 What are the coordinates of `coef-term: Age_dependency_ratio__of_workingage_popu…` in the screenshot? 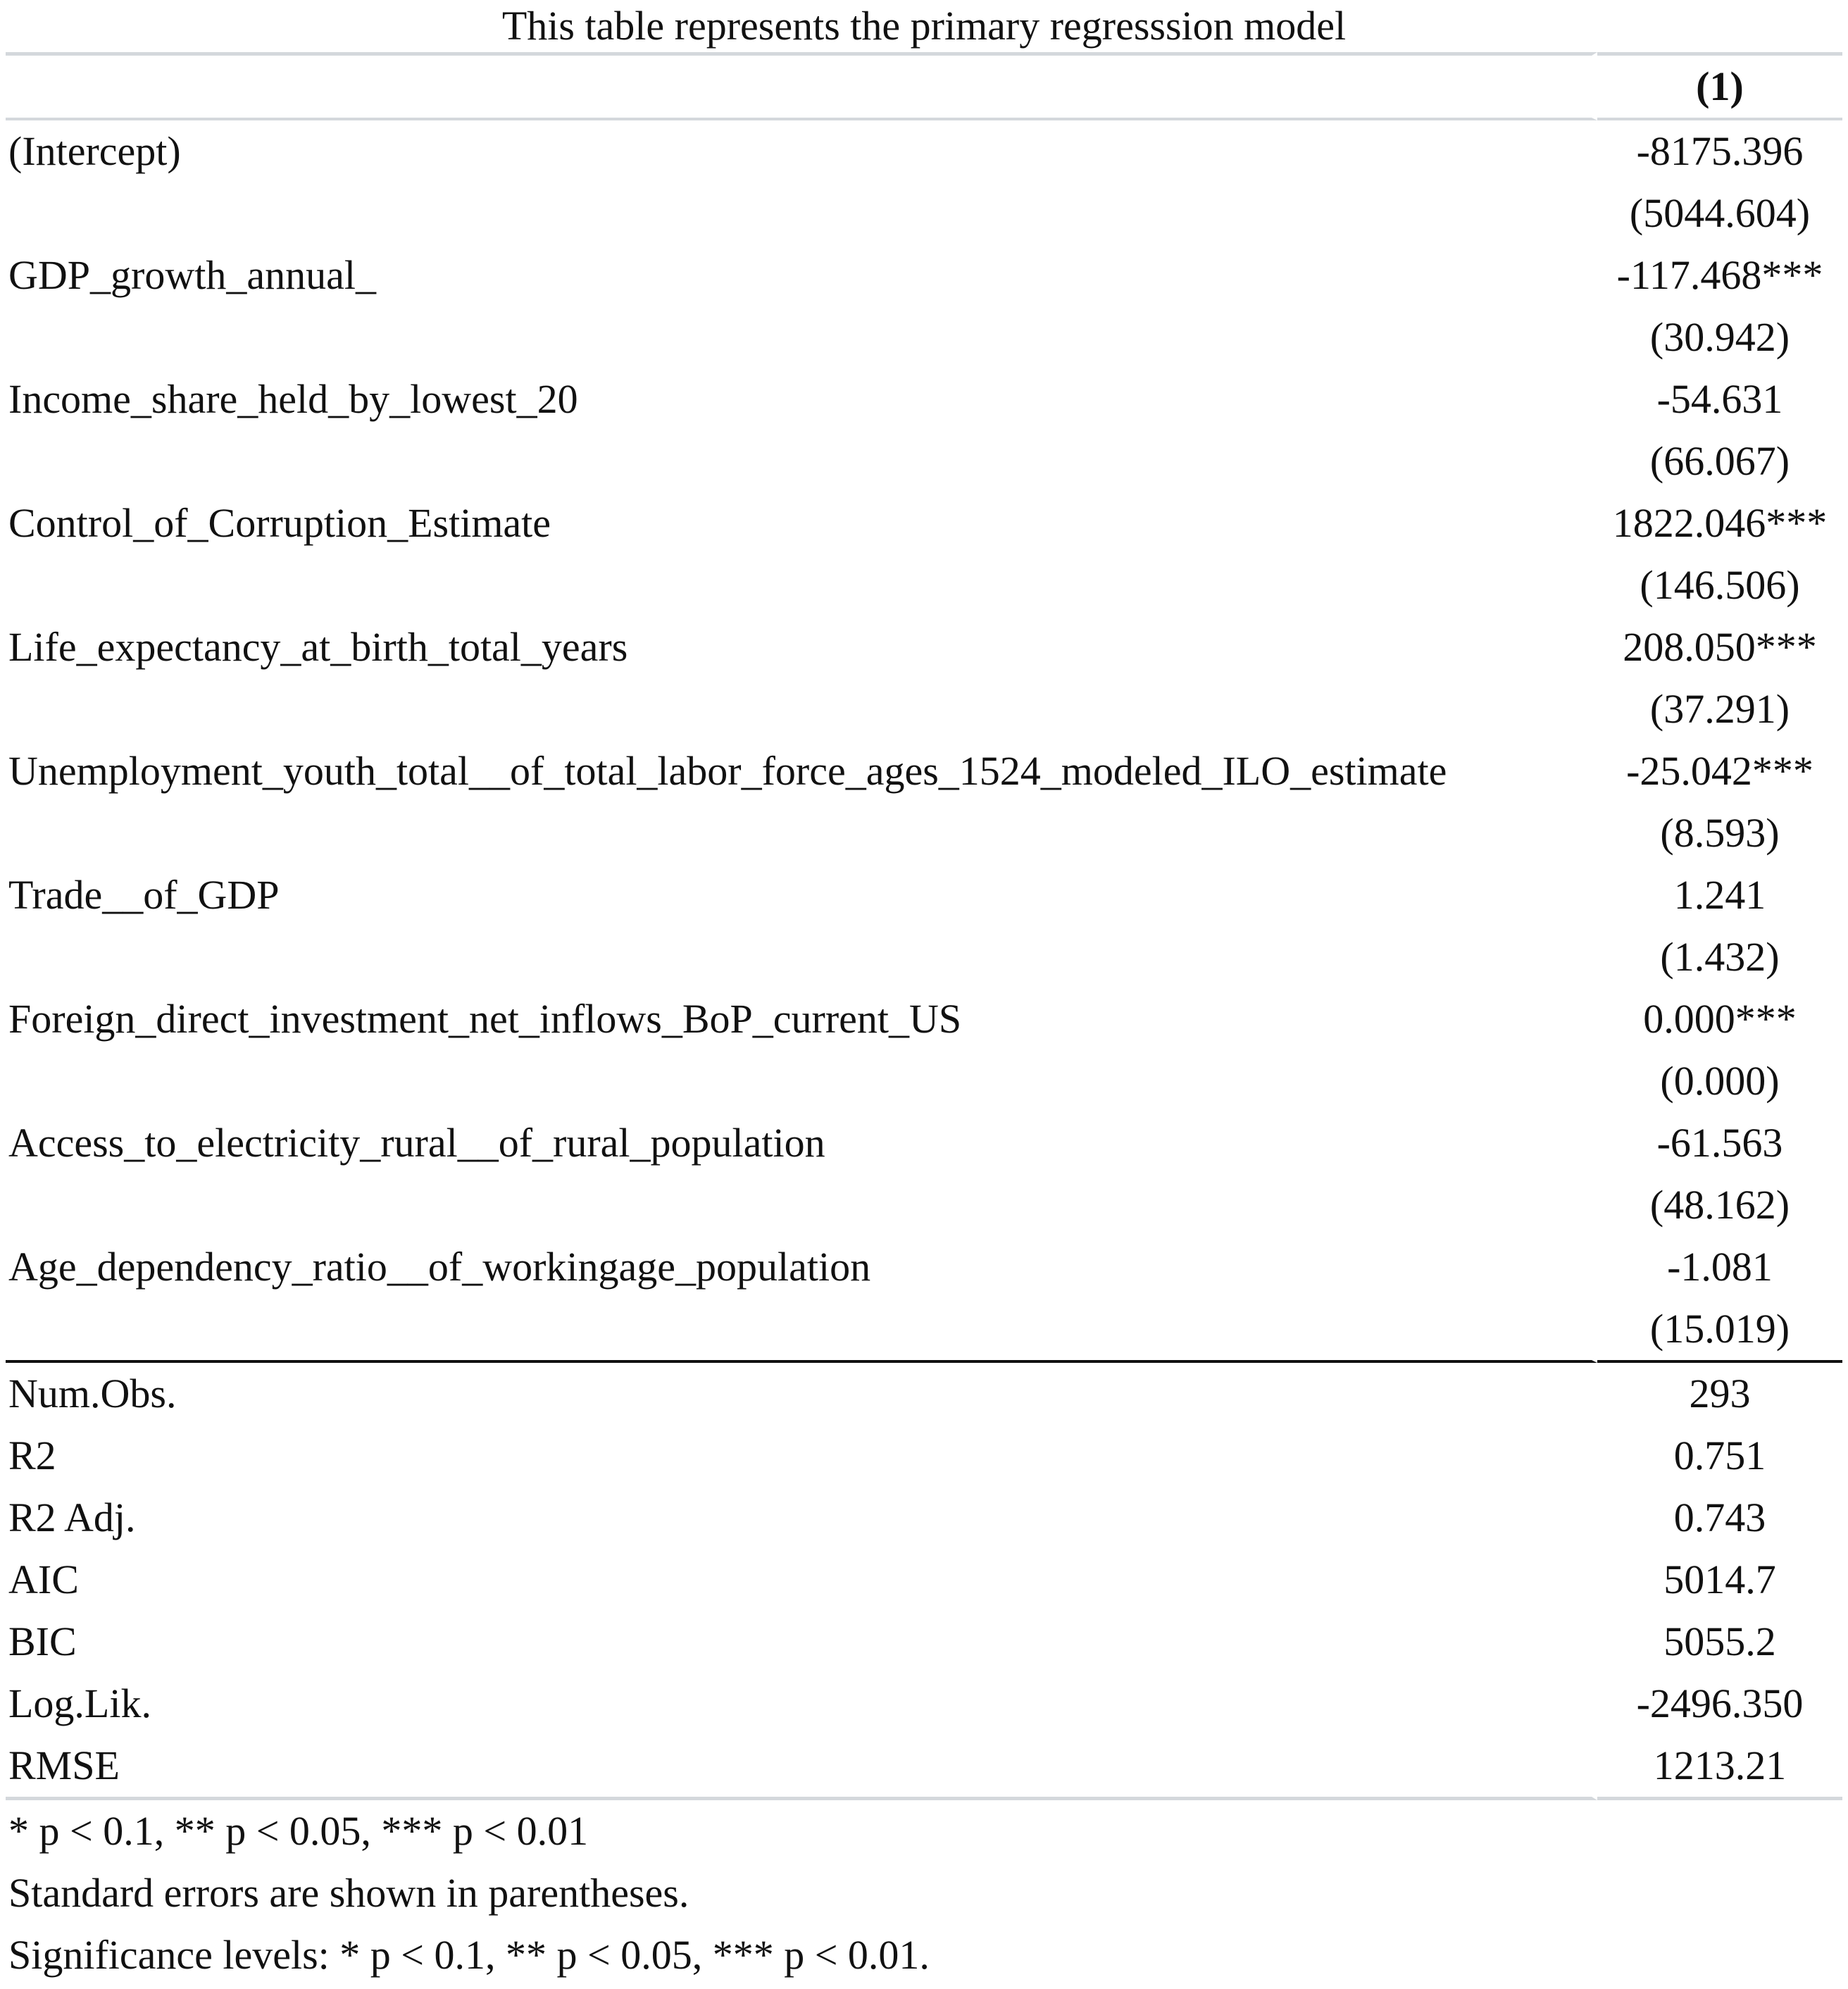 It's located at (802, 1267).